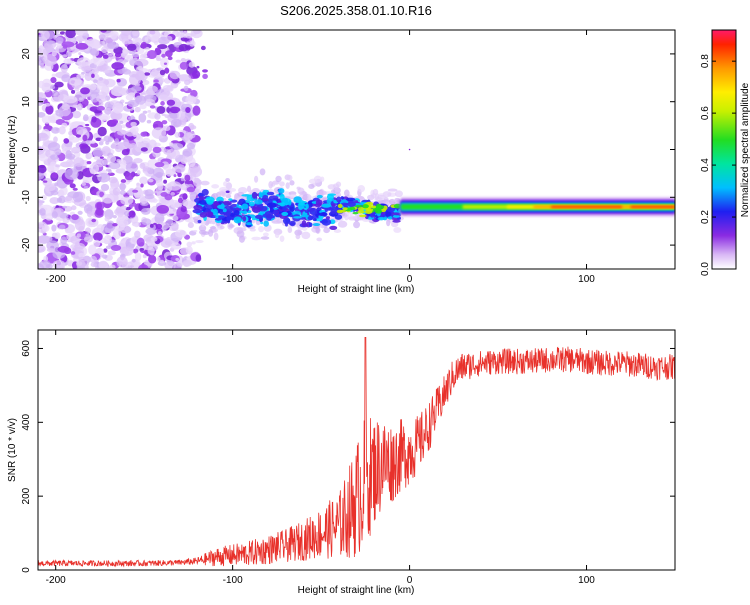  What do you see at coordinates (56, 580) in the screenshot?
I see `snr-xtick-label: -200` at bounding box center [56, 580].